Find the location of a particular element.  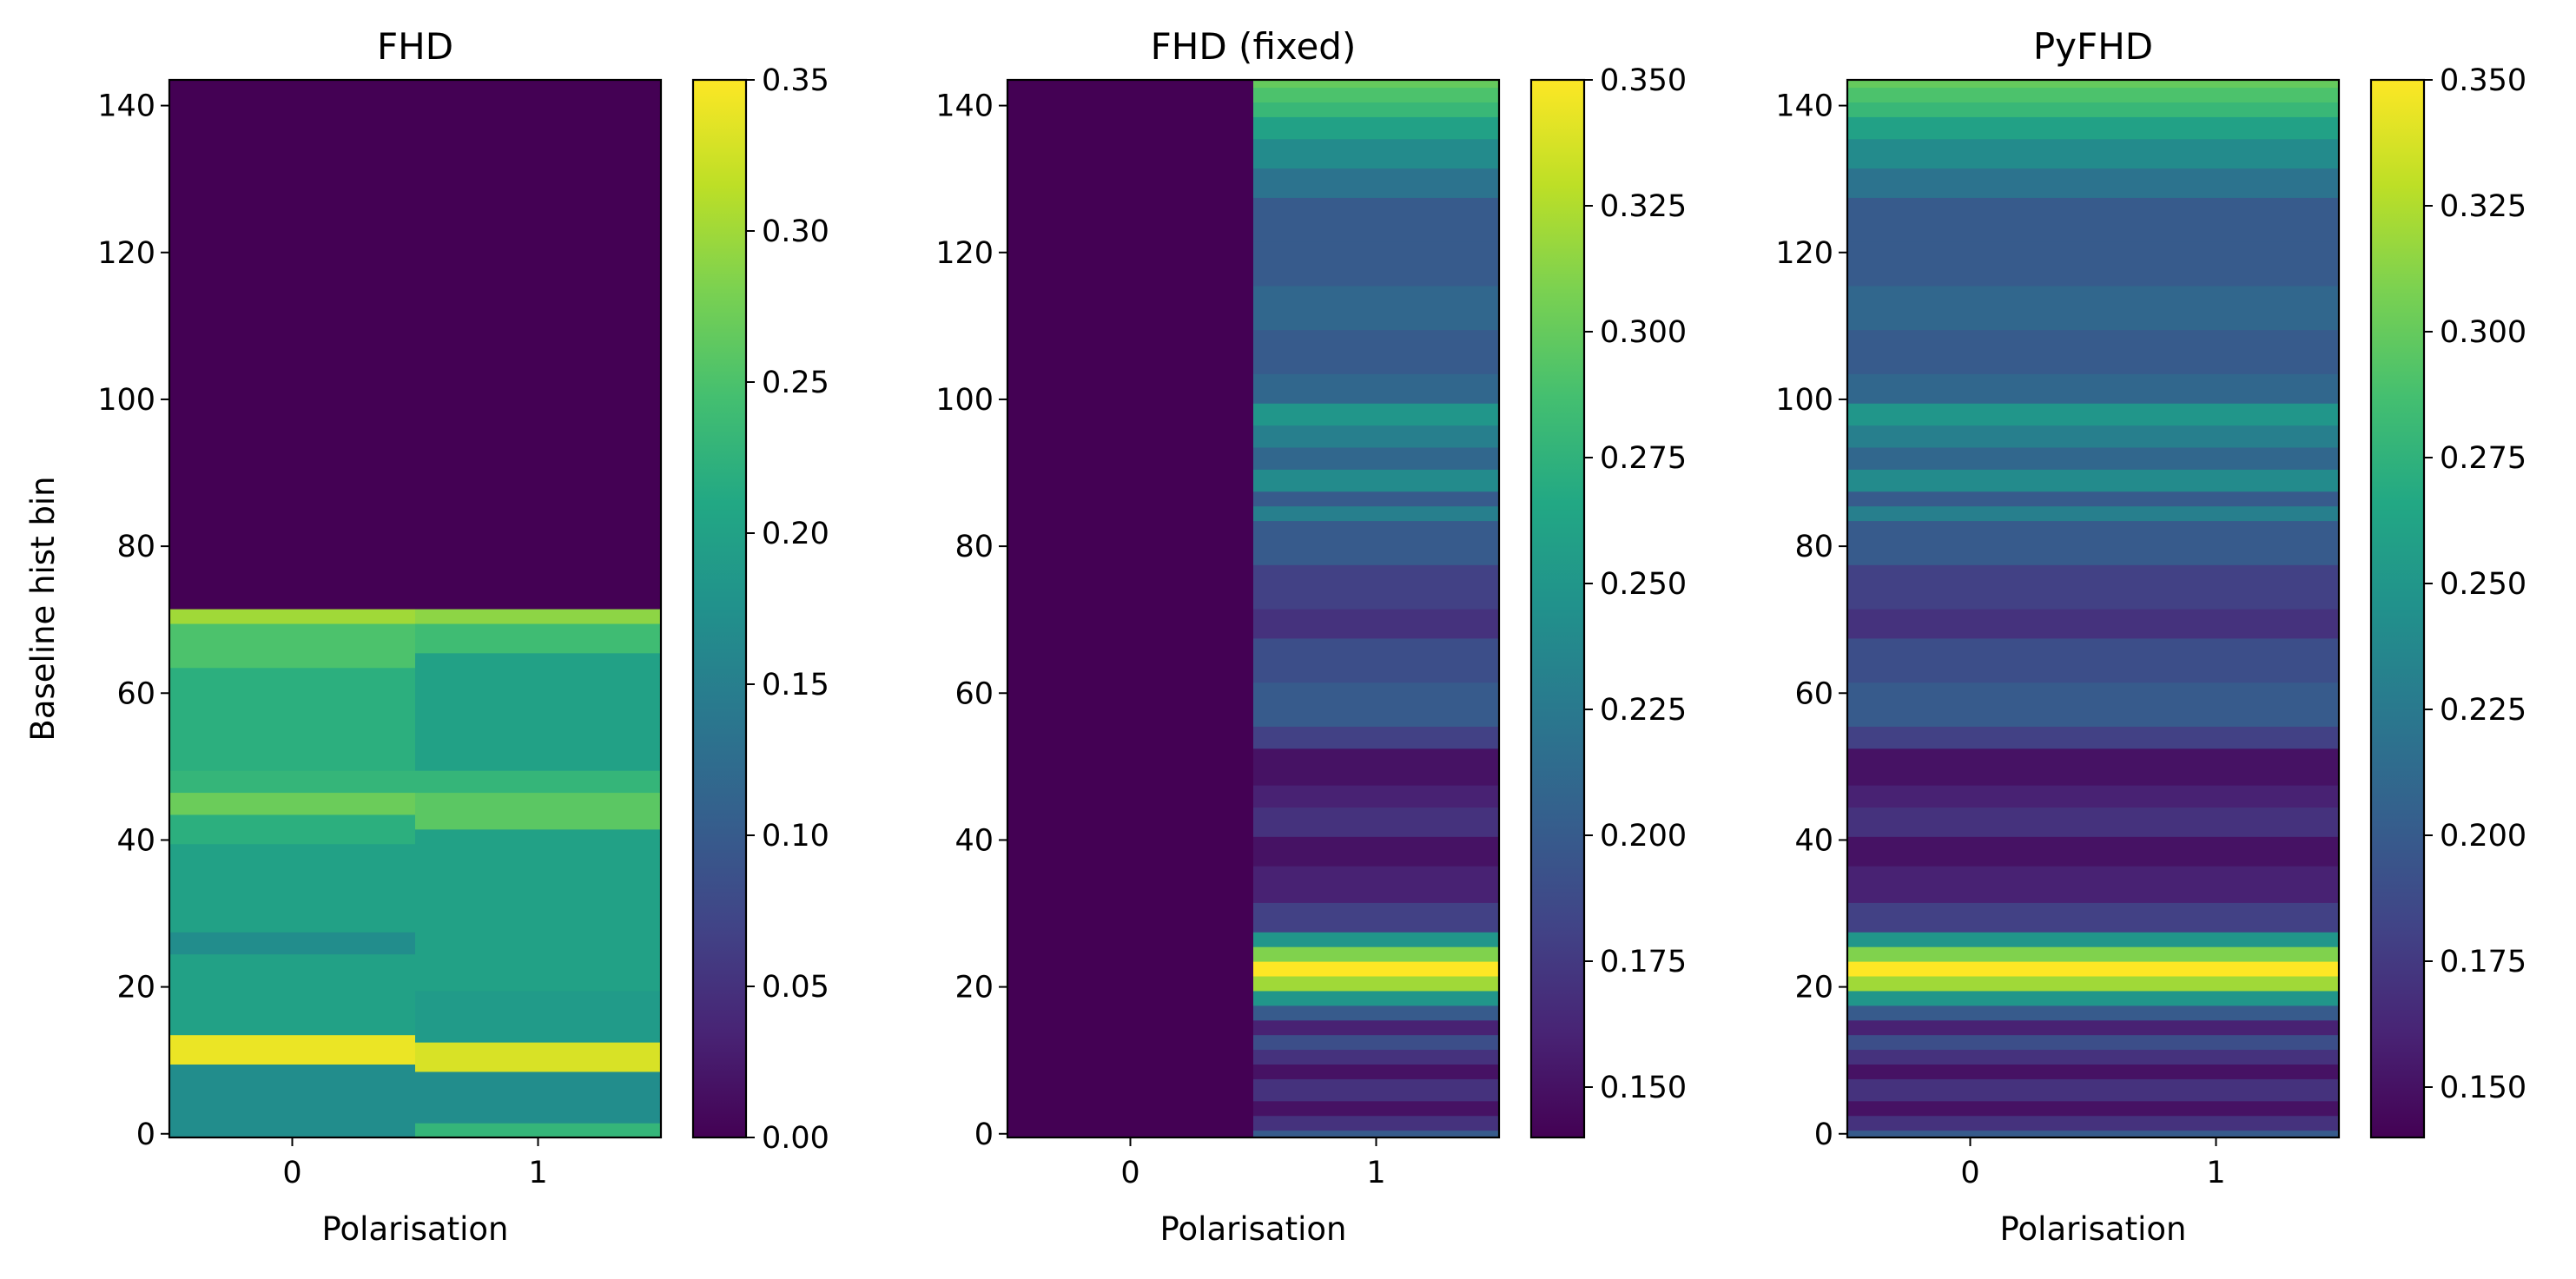

y-tick-label: 60 is located at coordinates (135, 693).